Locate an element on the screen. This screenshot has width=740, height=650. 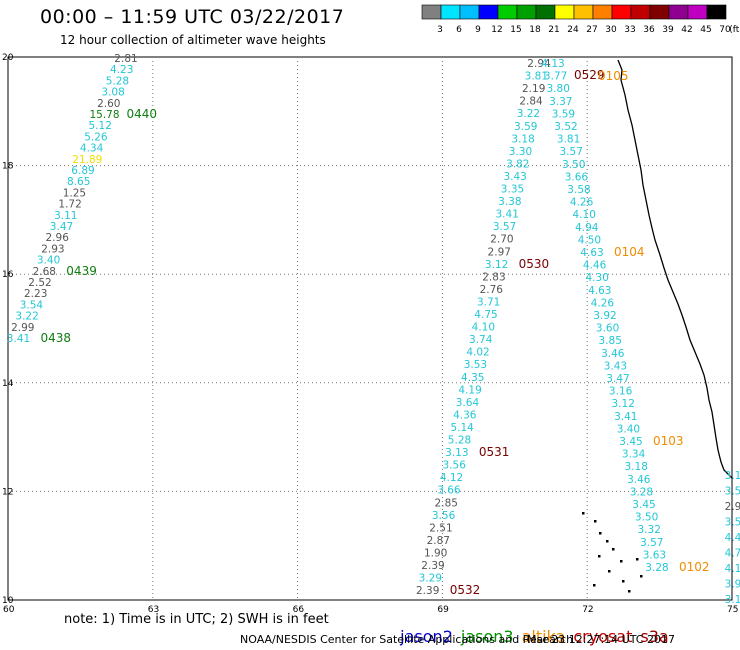
swh-value: 4.94 is located at coordinates (587, 228).